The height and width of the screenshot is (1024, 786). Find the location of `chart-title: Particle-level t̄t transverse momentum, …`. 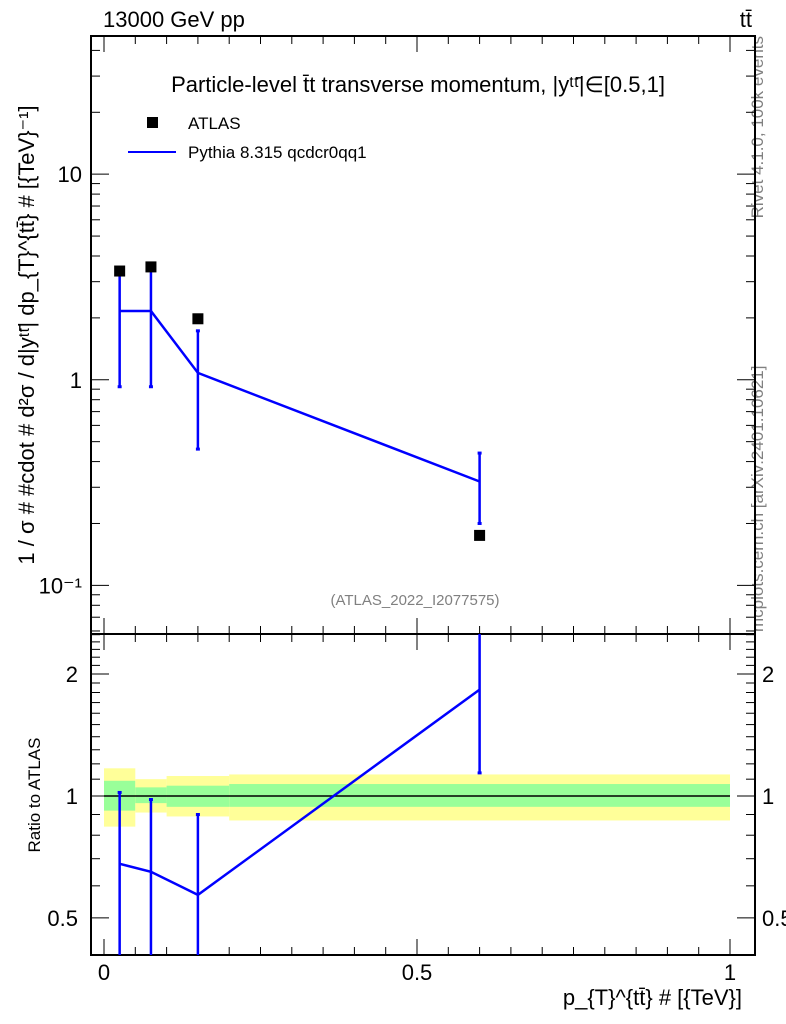

chart-title: Particle-level t̄t transverse momentum, … is located at coordinates (418, 84).